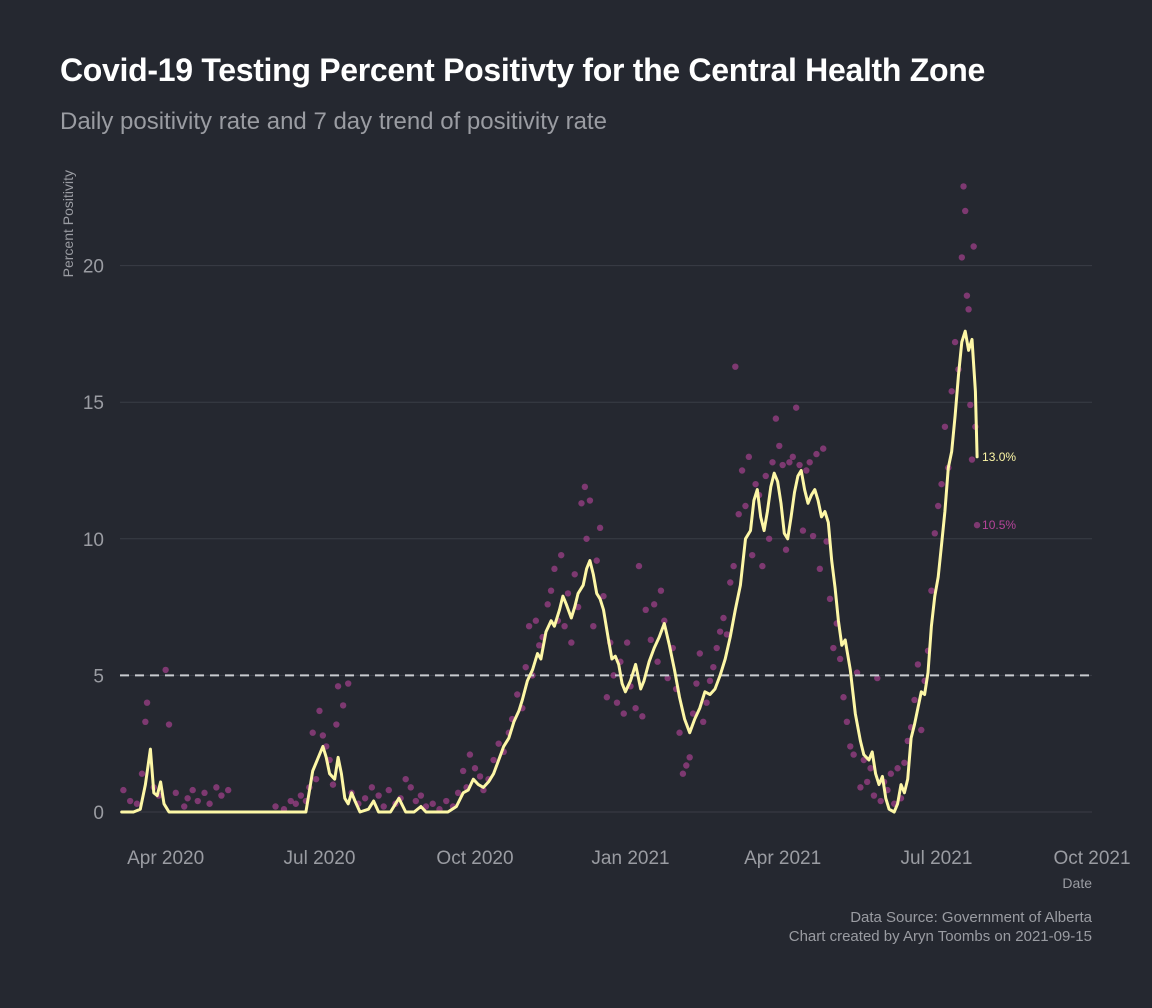 This screenshot has height=1008, width=1152. I want to click on x-tick-label: Apr 2020, so click(165, 858).